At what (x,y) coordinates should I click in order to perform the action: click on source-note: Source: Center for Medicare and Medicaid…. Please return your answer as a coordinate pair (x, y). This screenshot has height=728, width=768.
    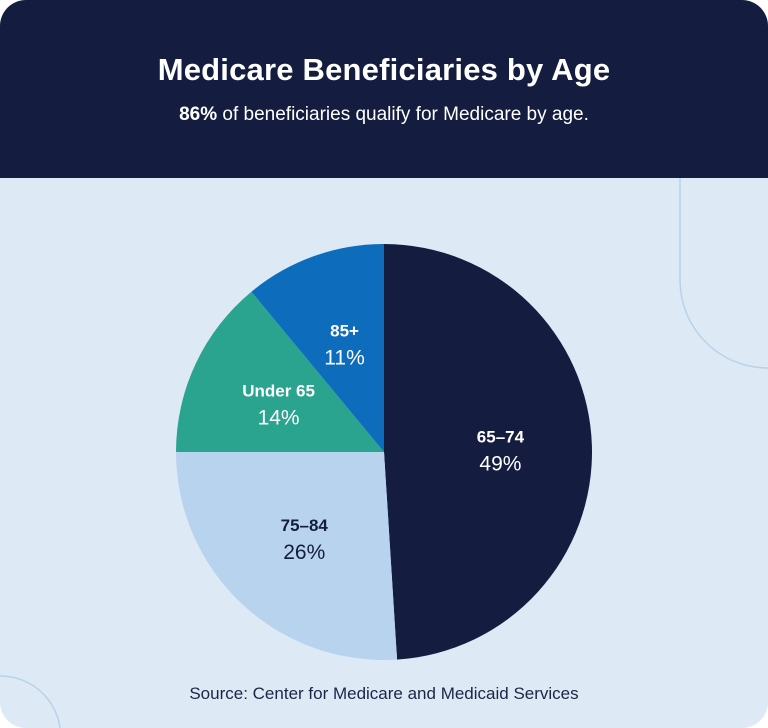
    Looking at the image, I should click on (384, 693).